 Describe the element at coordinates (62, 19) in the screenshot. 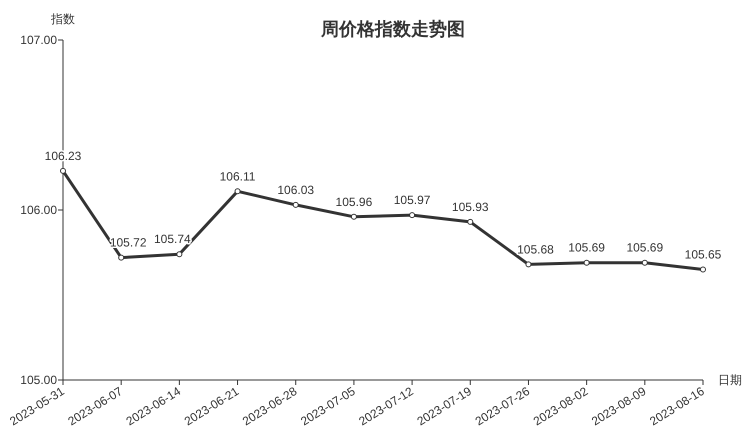

I see `y-axis-title: 指数` at that location.